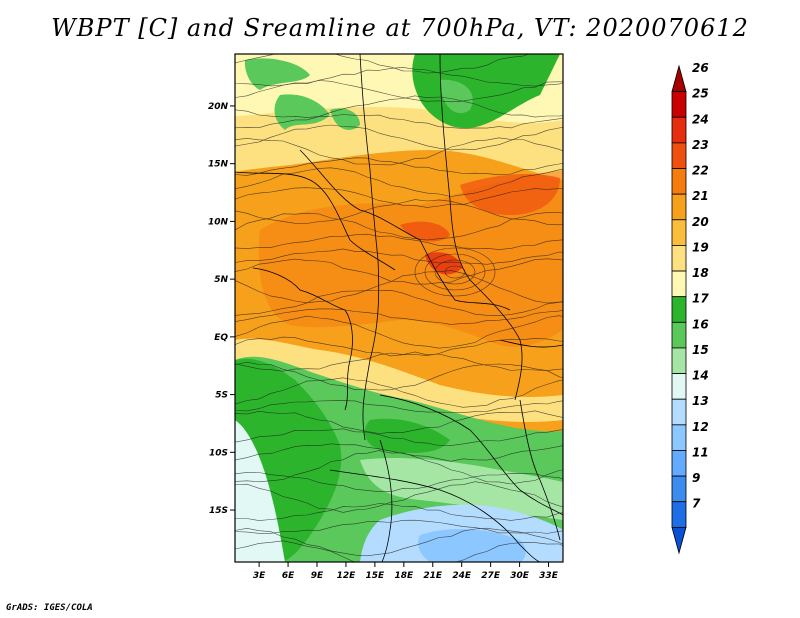  I want to click on colorbar-label: 23, so click(700, 145).